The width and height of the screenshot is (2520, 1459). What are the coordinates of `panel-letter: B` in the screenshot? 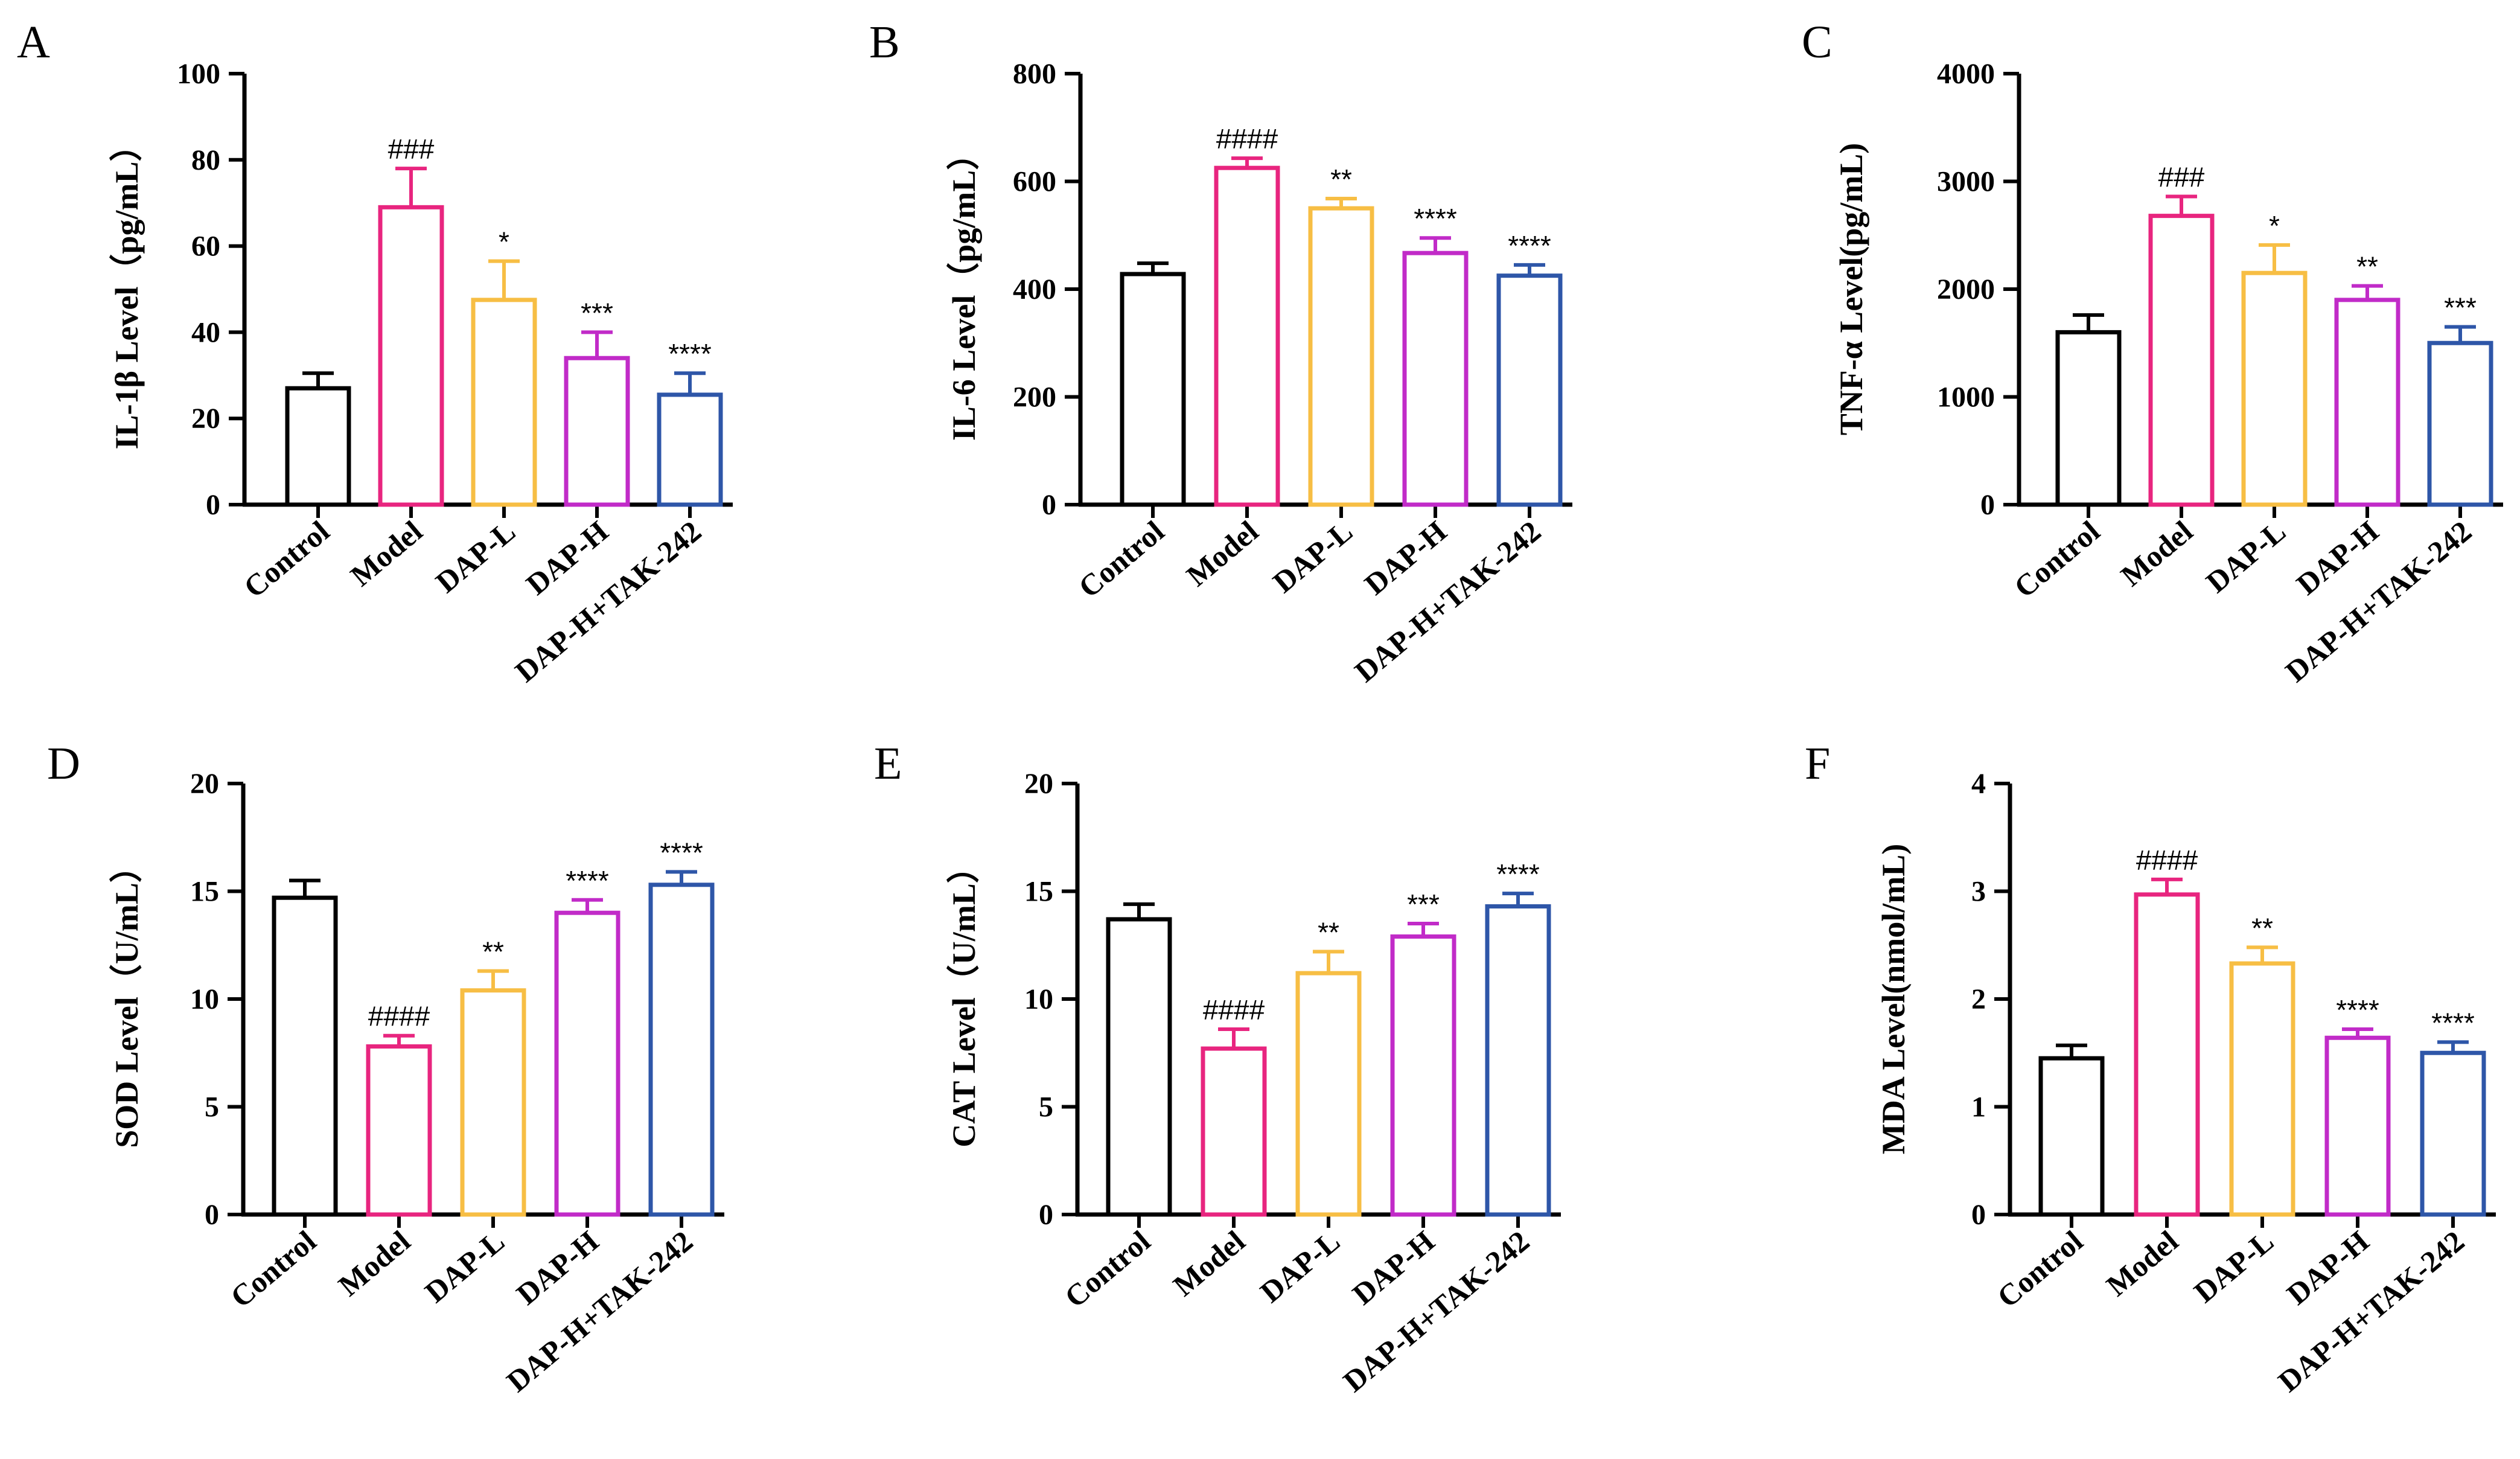 It's located at (885, 42).